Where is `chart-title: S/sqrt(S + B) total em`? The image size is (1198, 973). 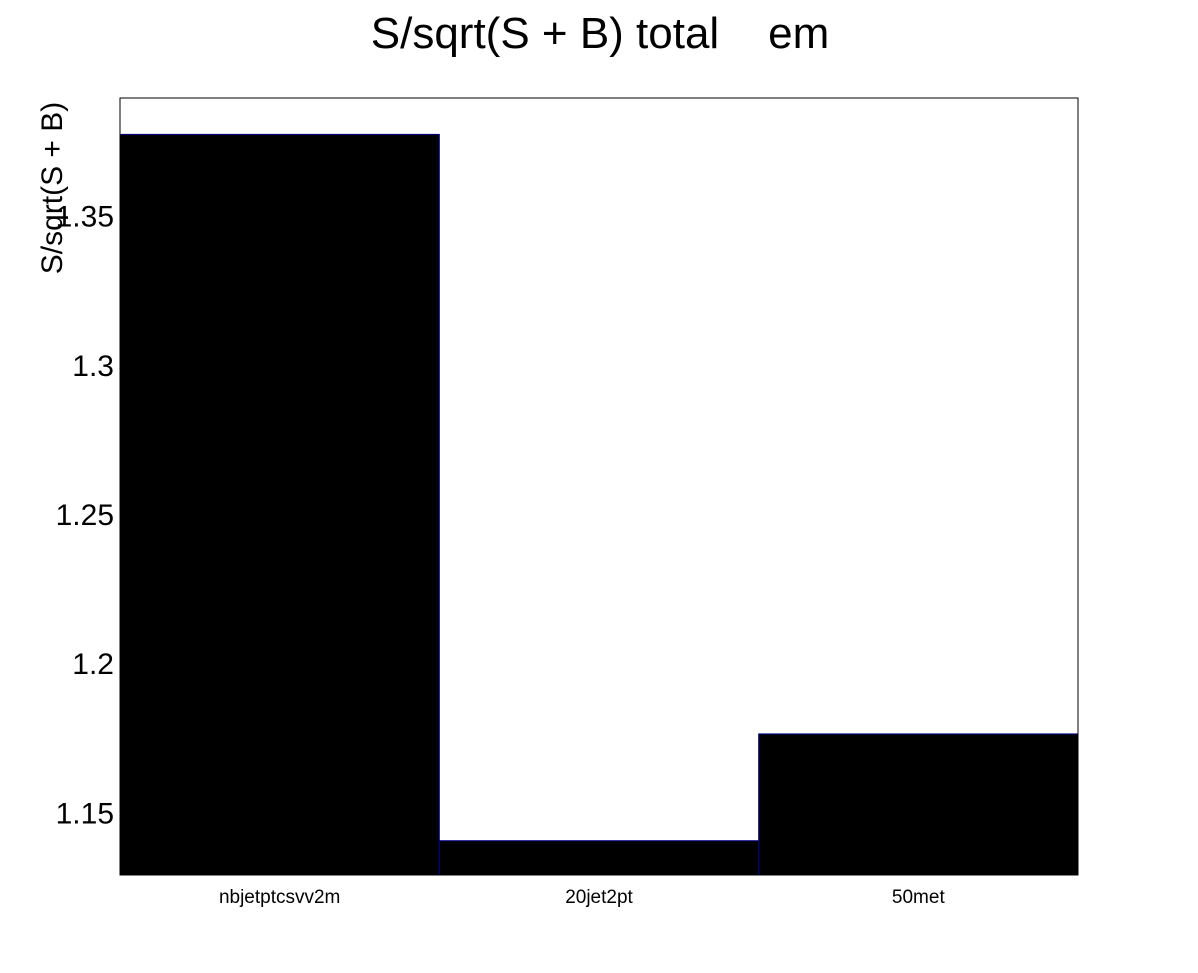 chart-title: S/sqrt(S + B) total em is located at coordinates (600, 33).